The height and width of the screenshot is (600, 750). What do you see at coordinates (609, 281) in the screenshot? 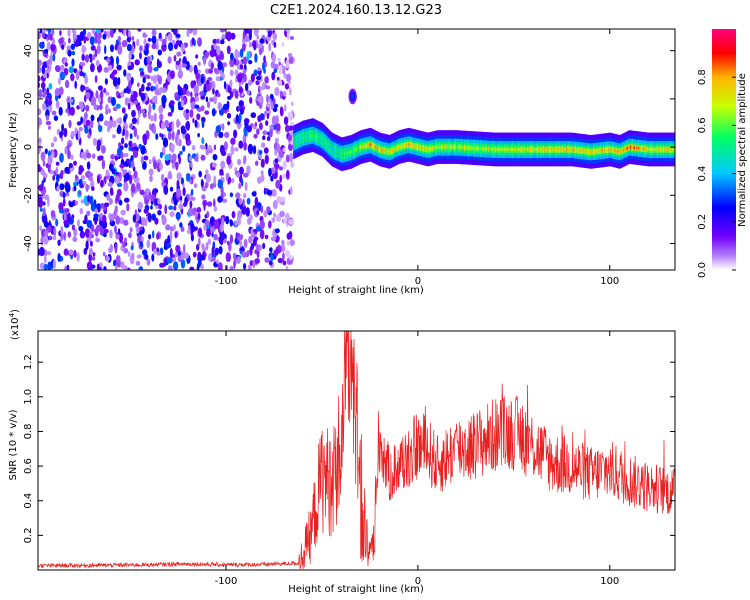
I see `spectrogram-x-tick-label: 100` at bounding box center [609, 281].